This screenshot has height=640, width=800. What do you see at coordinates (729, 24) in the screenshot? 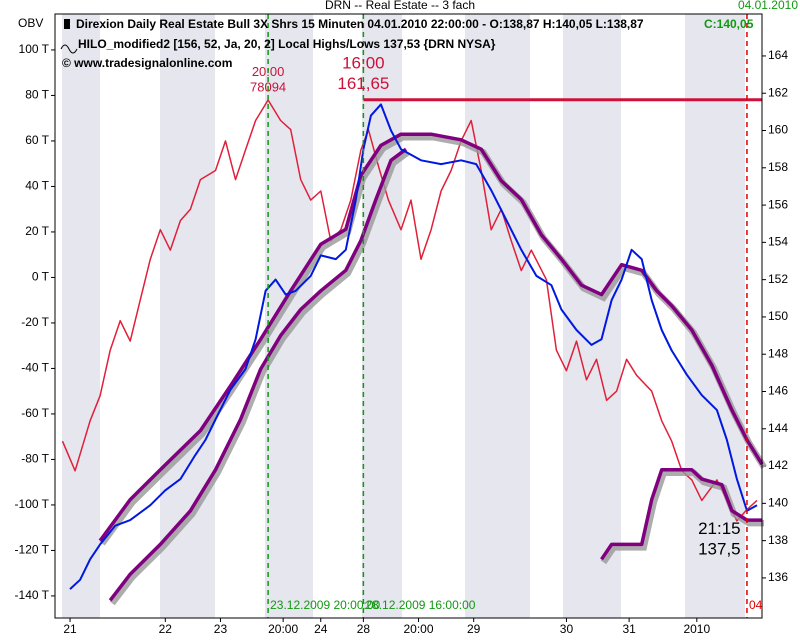
I see `header-close: C:140,05` at bounding box center [729, 24].